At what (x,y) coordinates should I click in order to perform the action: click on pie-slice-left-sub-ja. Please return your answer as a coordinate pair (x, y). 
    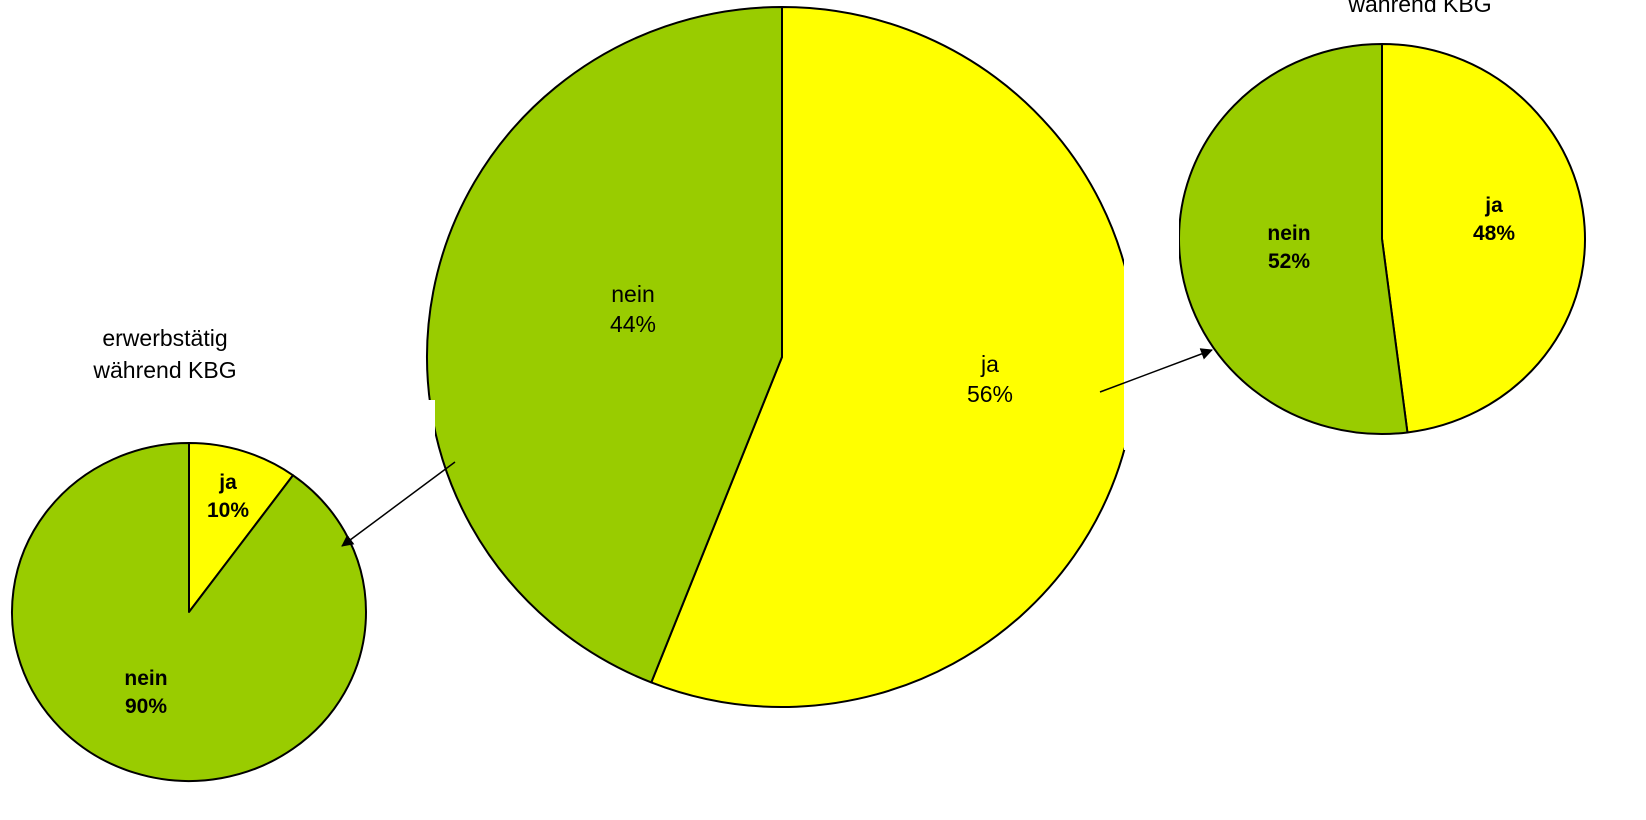
    Looking at the image, I should click on (241, 527).